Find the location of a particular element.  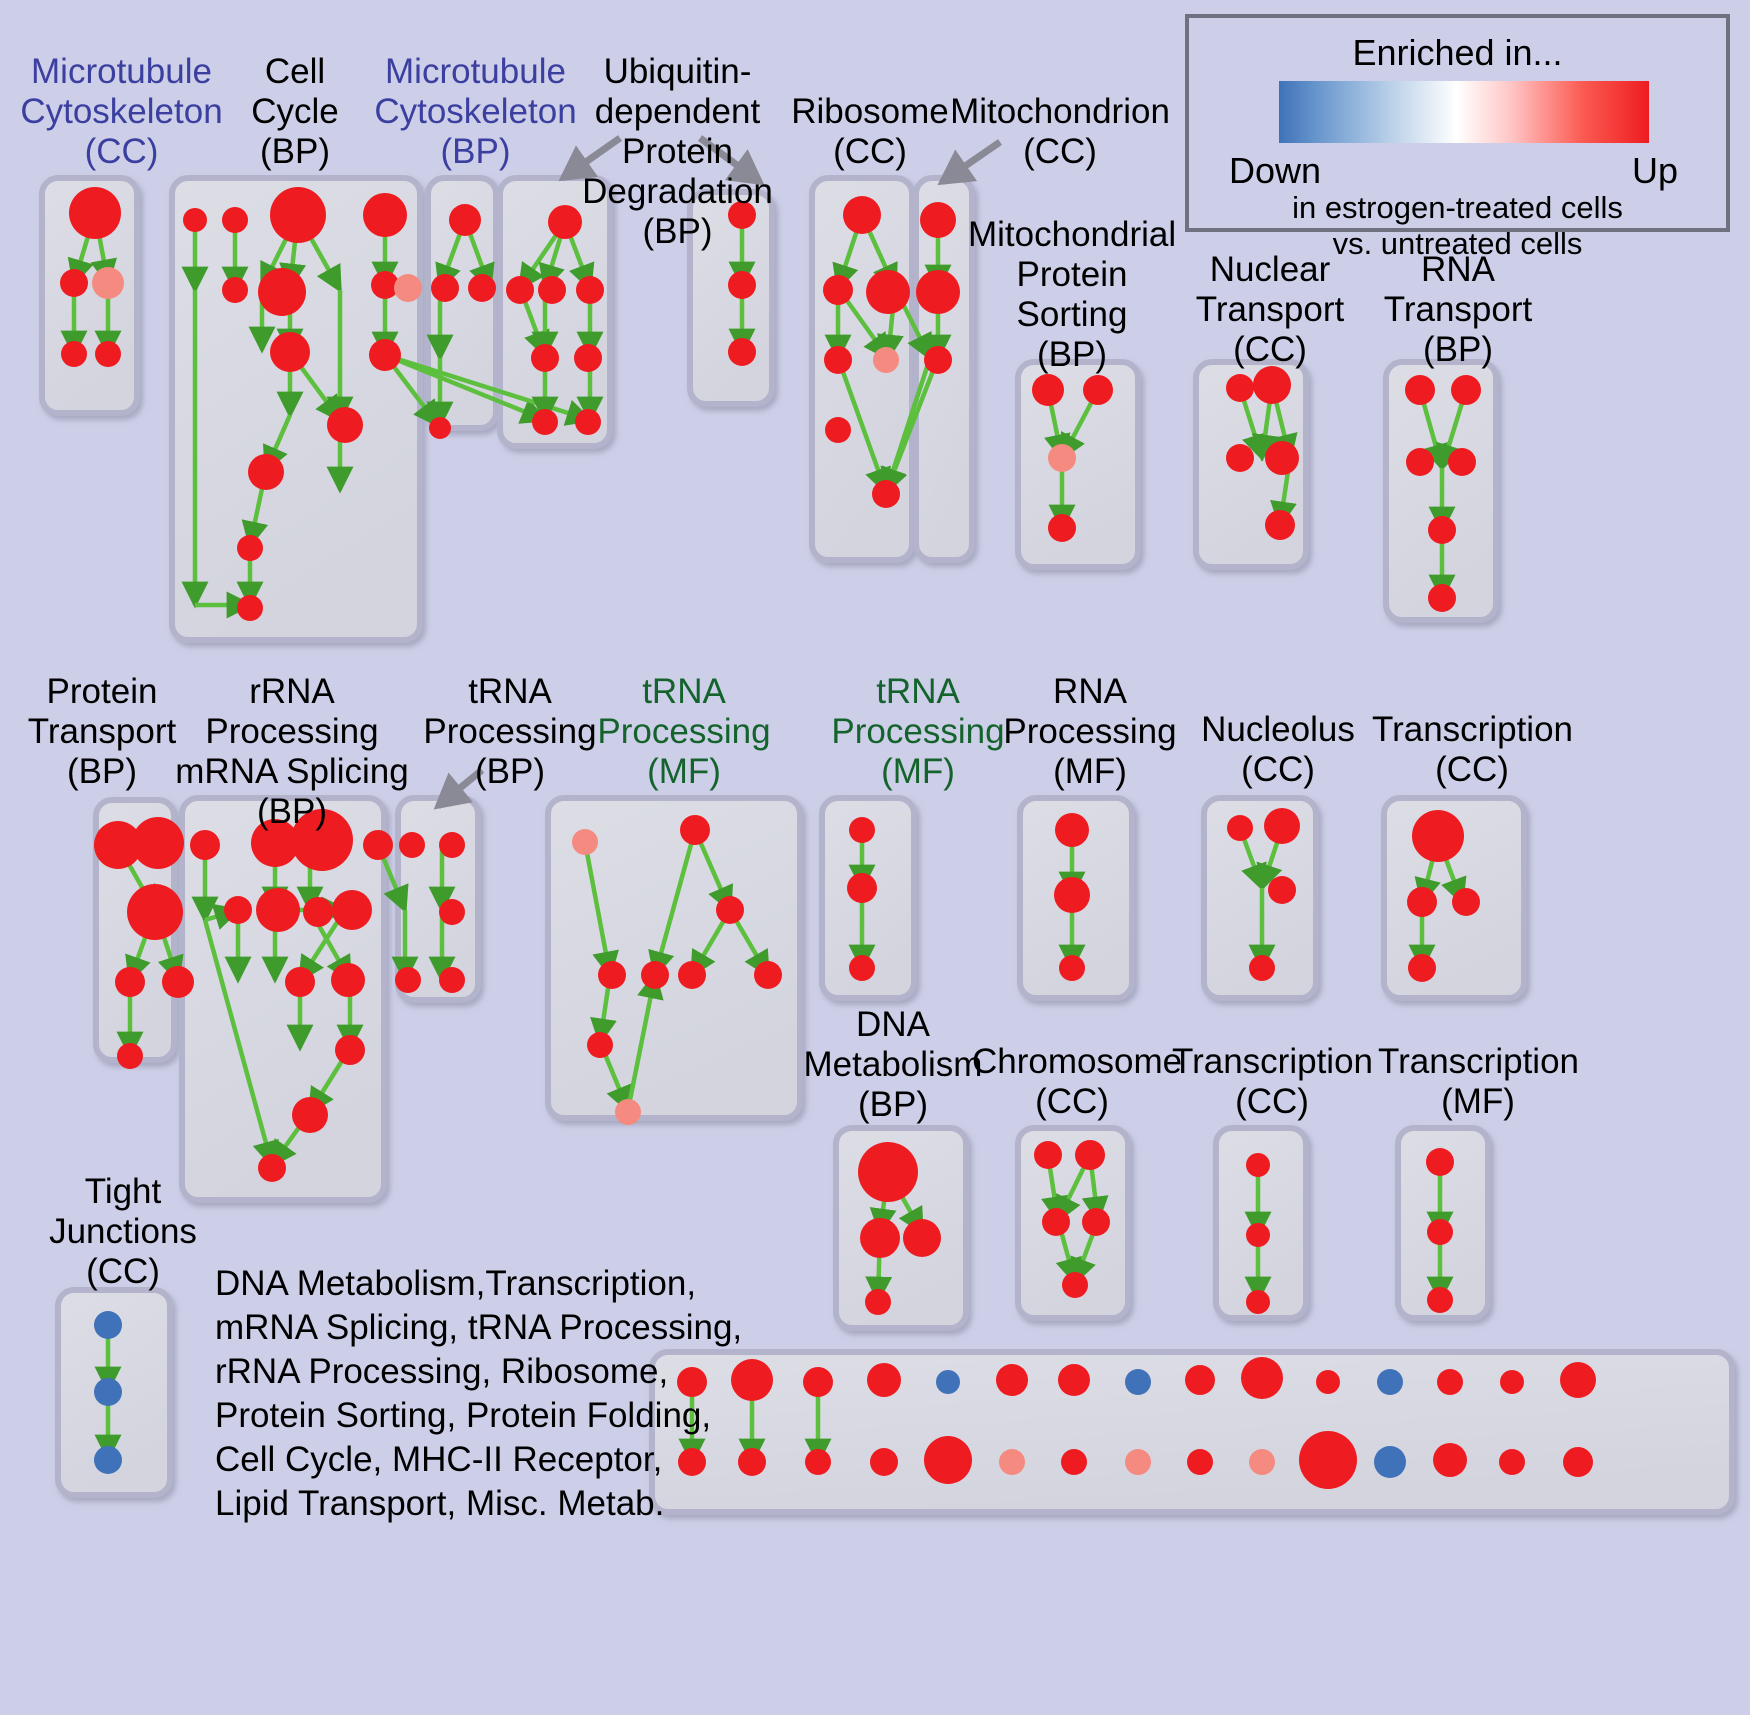

cluster-label-microtubule-cytoskeleton-bp: Microtubule Cytoskeleton (BP) is located at coordinates (475, 111).